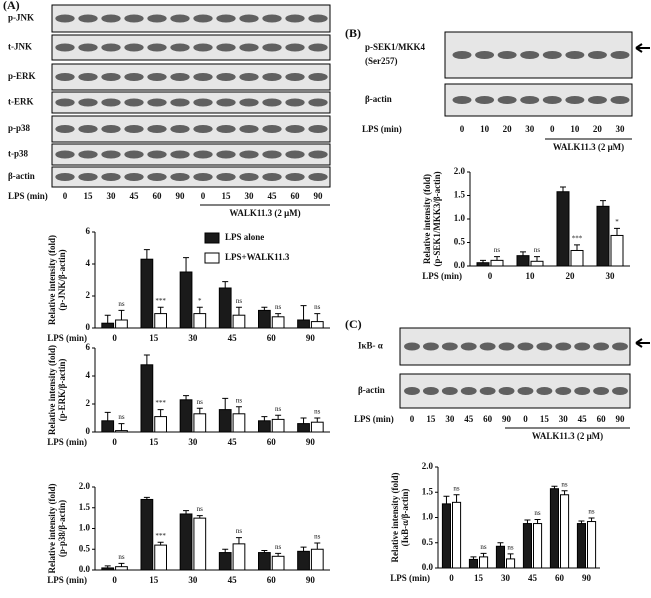 Image resolution: width=651 pixels, height=598 pixels. What do you see at coordinates (575, 129) in the screenshot?
I see `lane-label: 10` at bounding box center [575, 129].